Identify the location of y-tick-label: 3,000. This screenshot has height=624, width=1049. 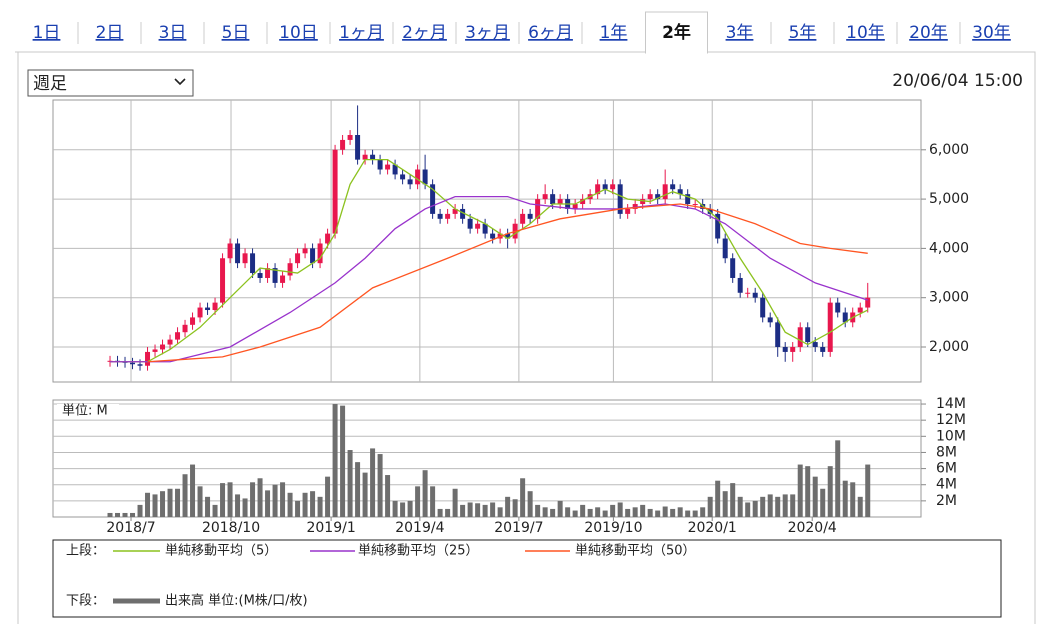
(949, 298).